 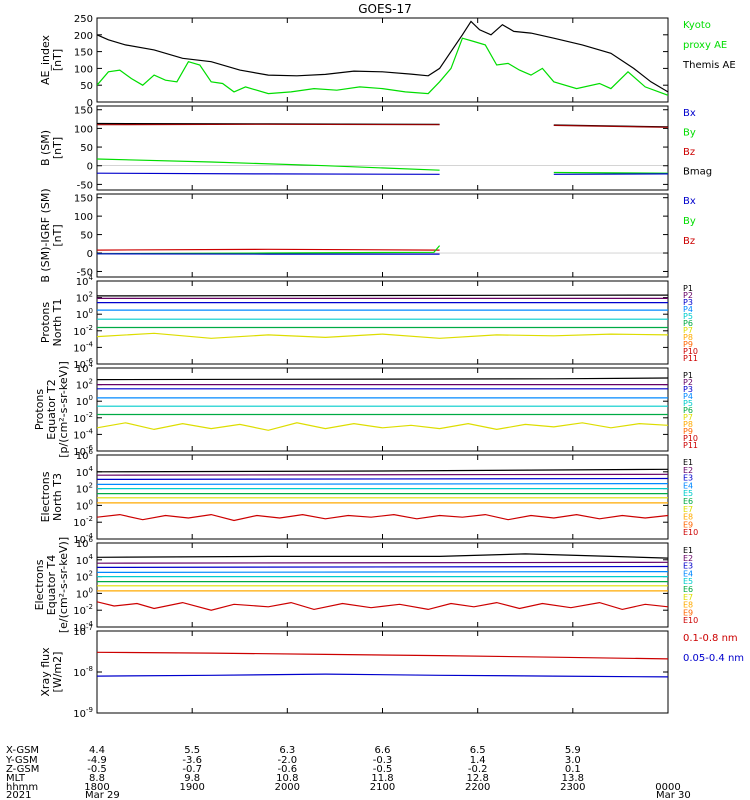 What do you see at coordinates (382, 56) in the screenshot?
I see `series-line-themis-ae` at bounding box center [382, 56].